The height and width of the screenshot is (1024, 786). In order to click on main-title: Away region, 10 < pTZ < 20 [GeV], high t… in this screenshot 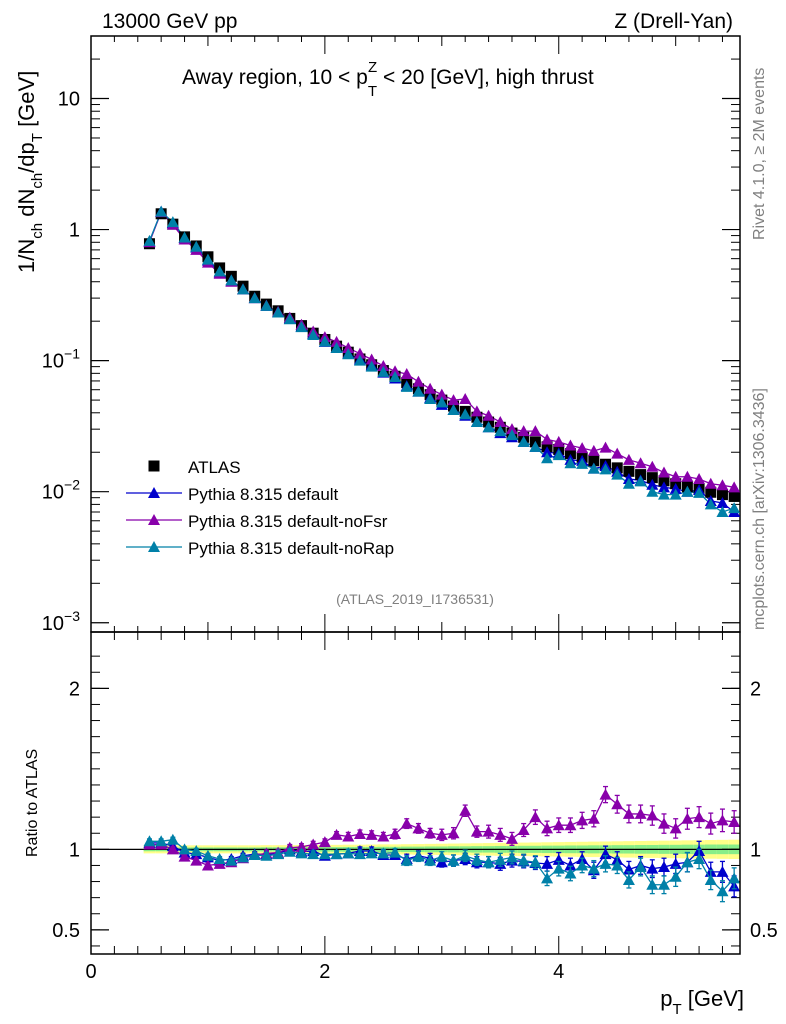, I will do `click(388, 79)`.